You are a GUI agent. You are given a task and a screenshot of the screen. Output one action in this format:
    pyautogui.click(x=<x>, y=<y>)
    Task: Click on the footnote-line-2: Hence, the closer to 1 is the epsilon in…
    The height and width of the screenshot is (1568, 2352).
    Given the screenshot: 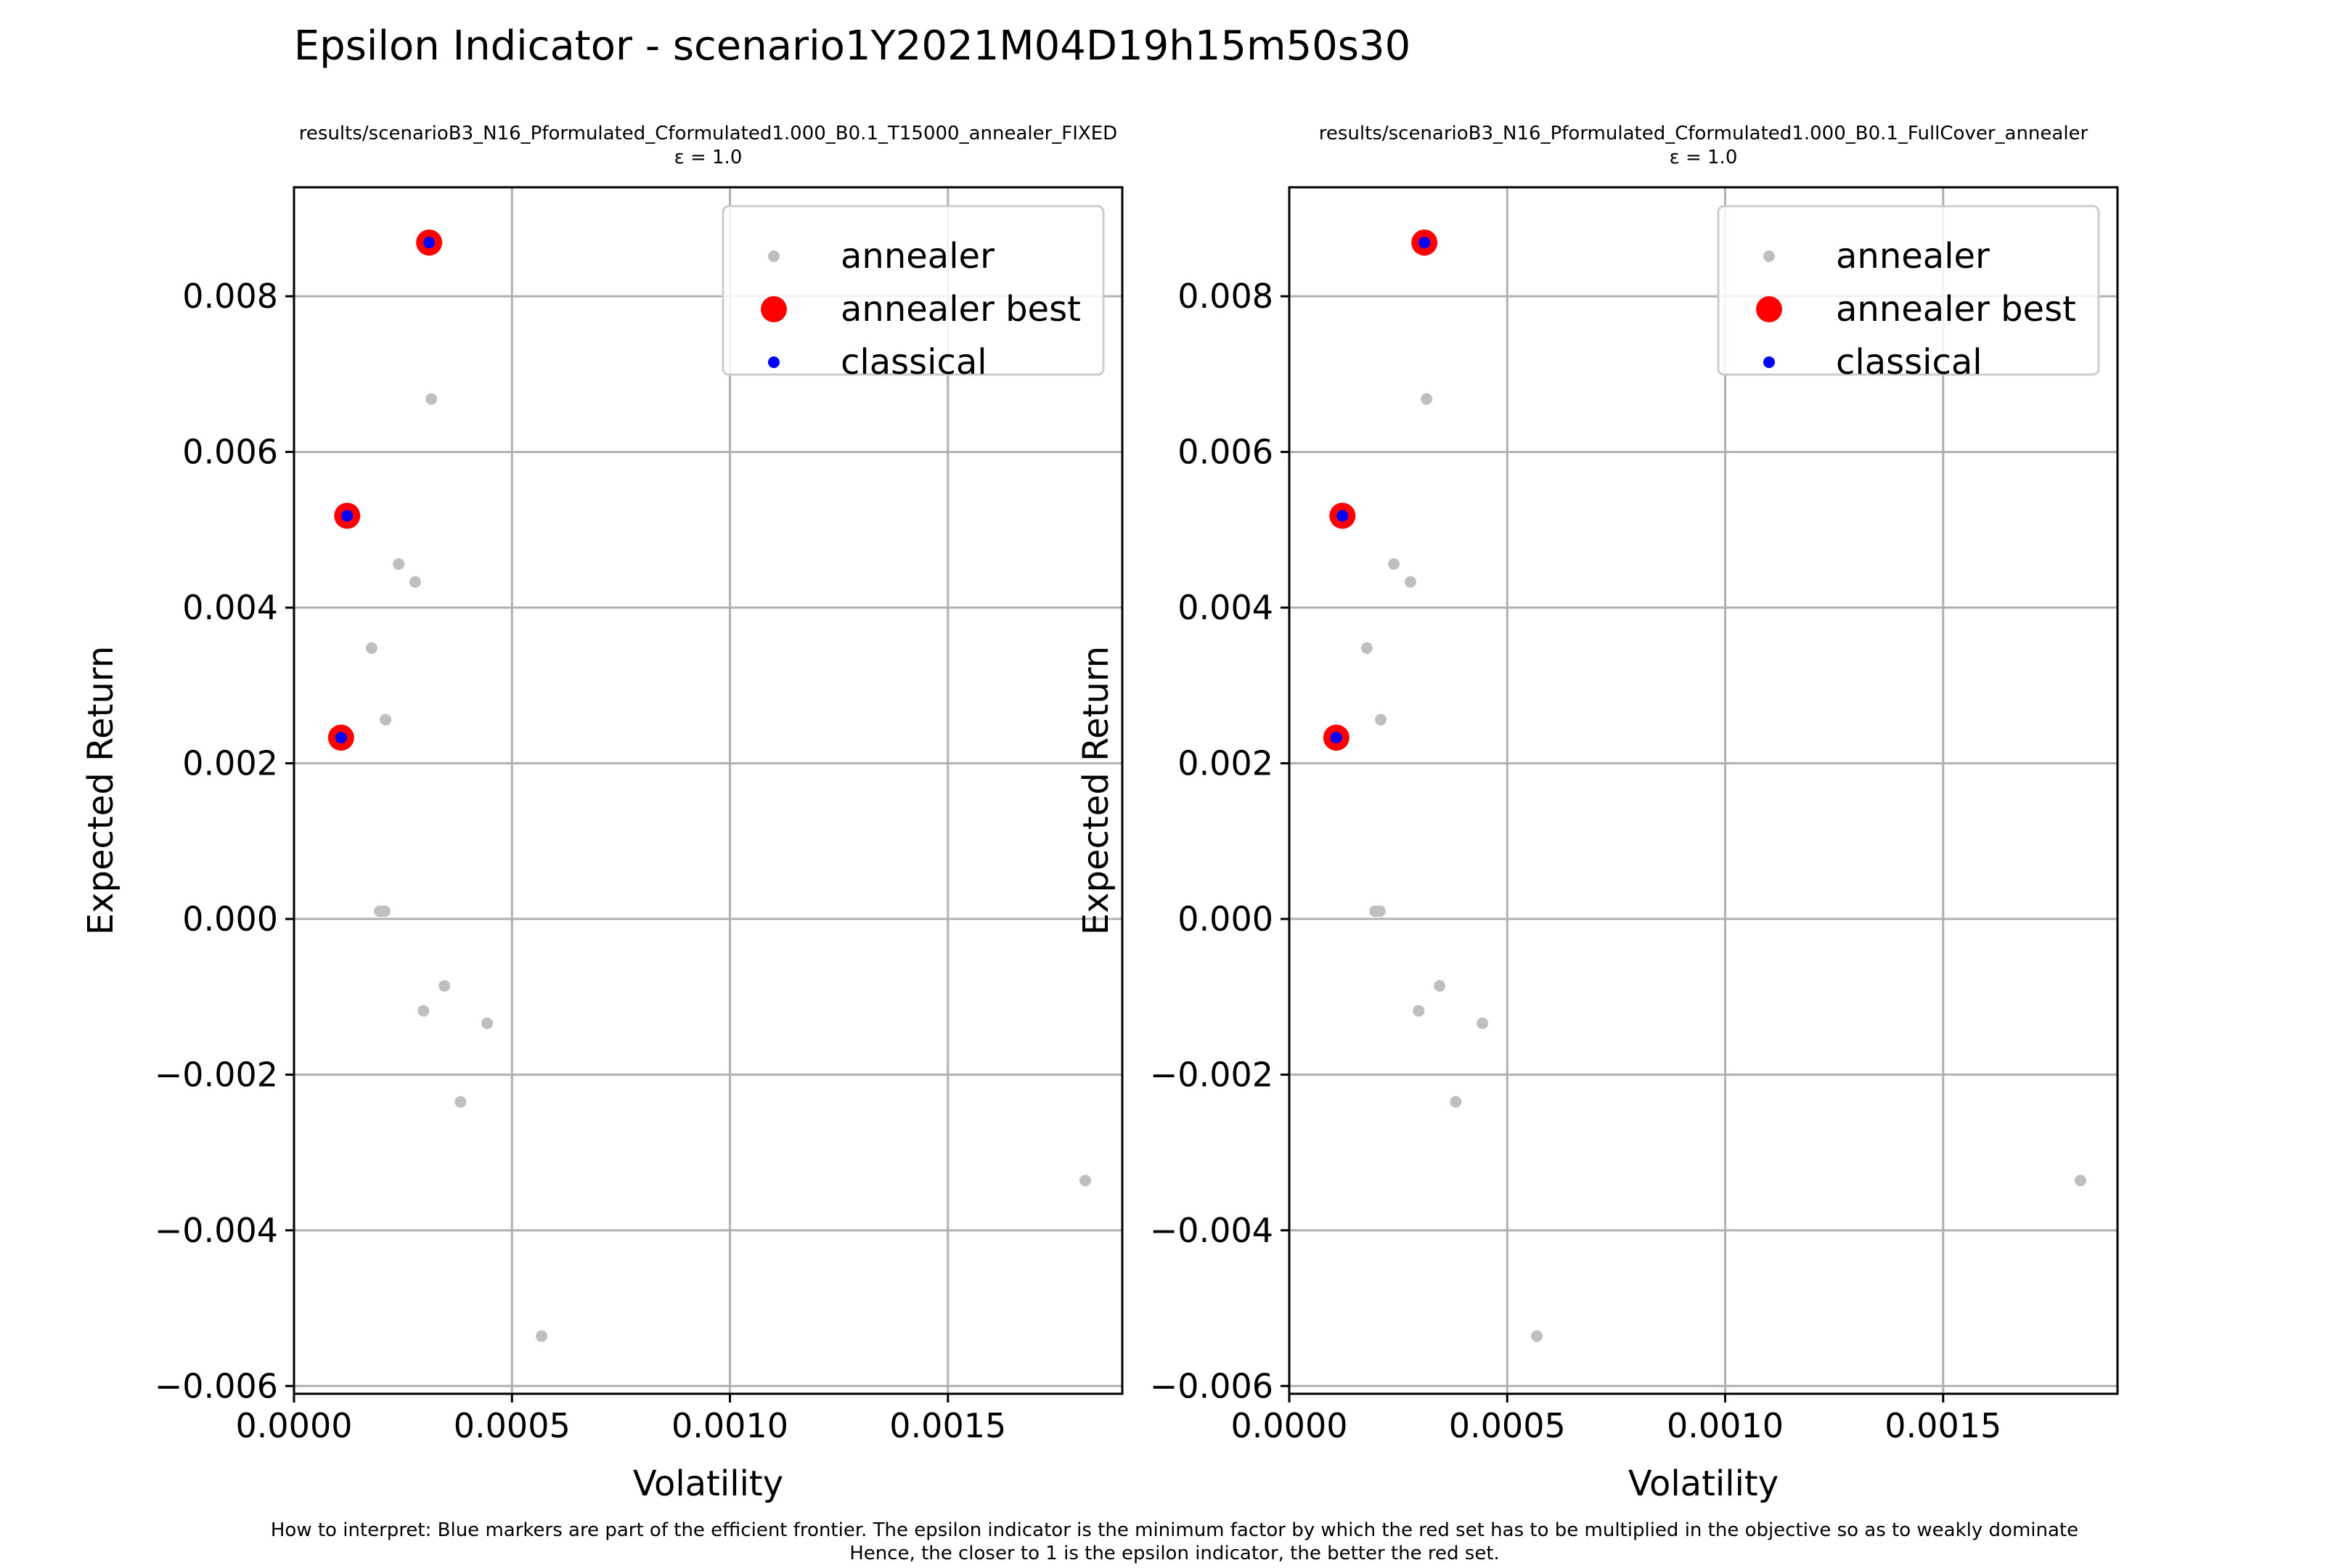 What is the action you would take?
    pyautogui.click(x=1175, y=1554)
    